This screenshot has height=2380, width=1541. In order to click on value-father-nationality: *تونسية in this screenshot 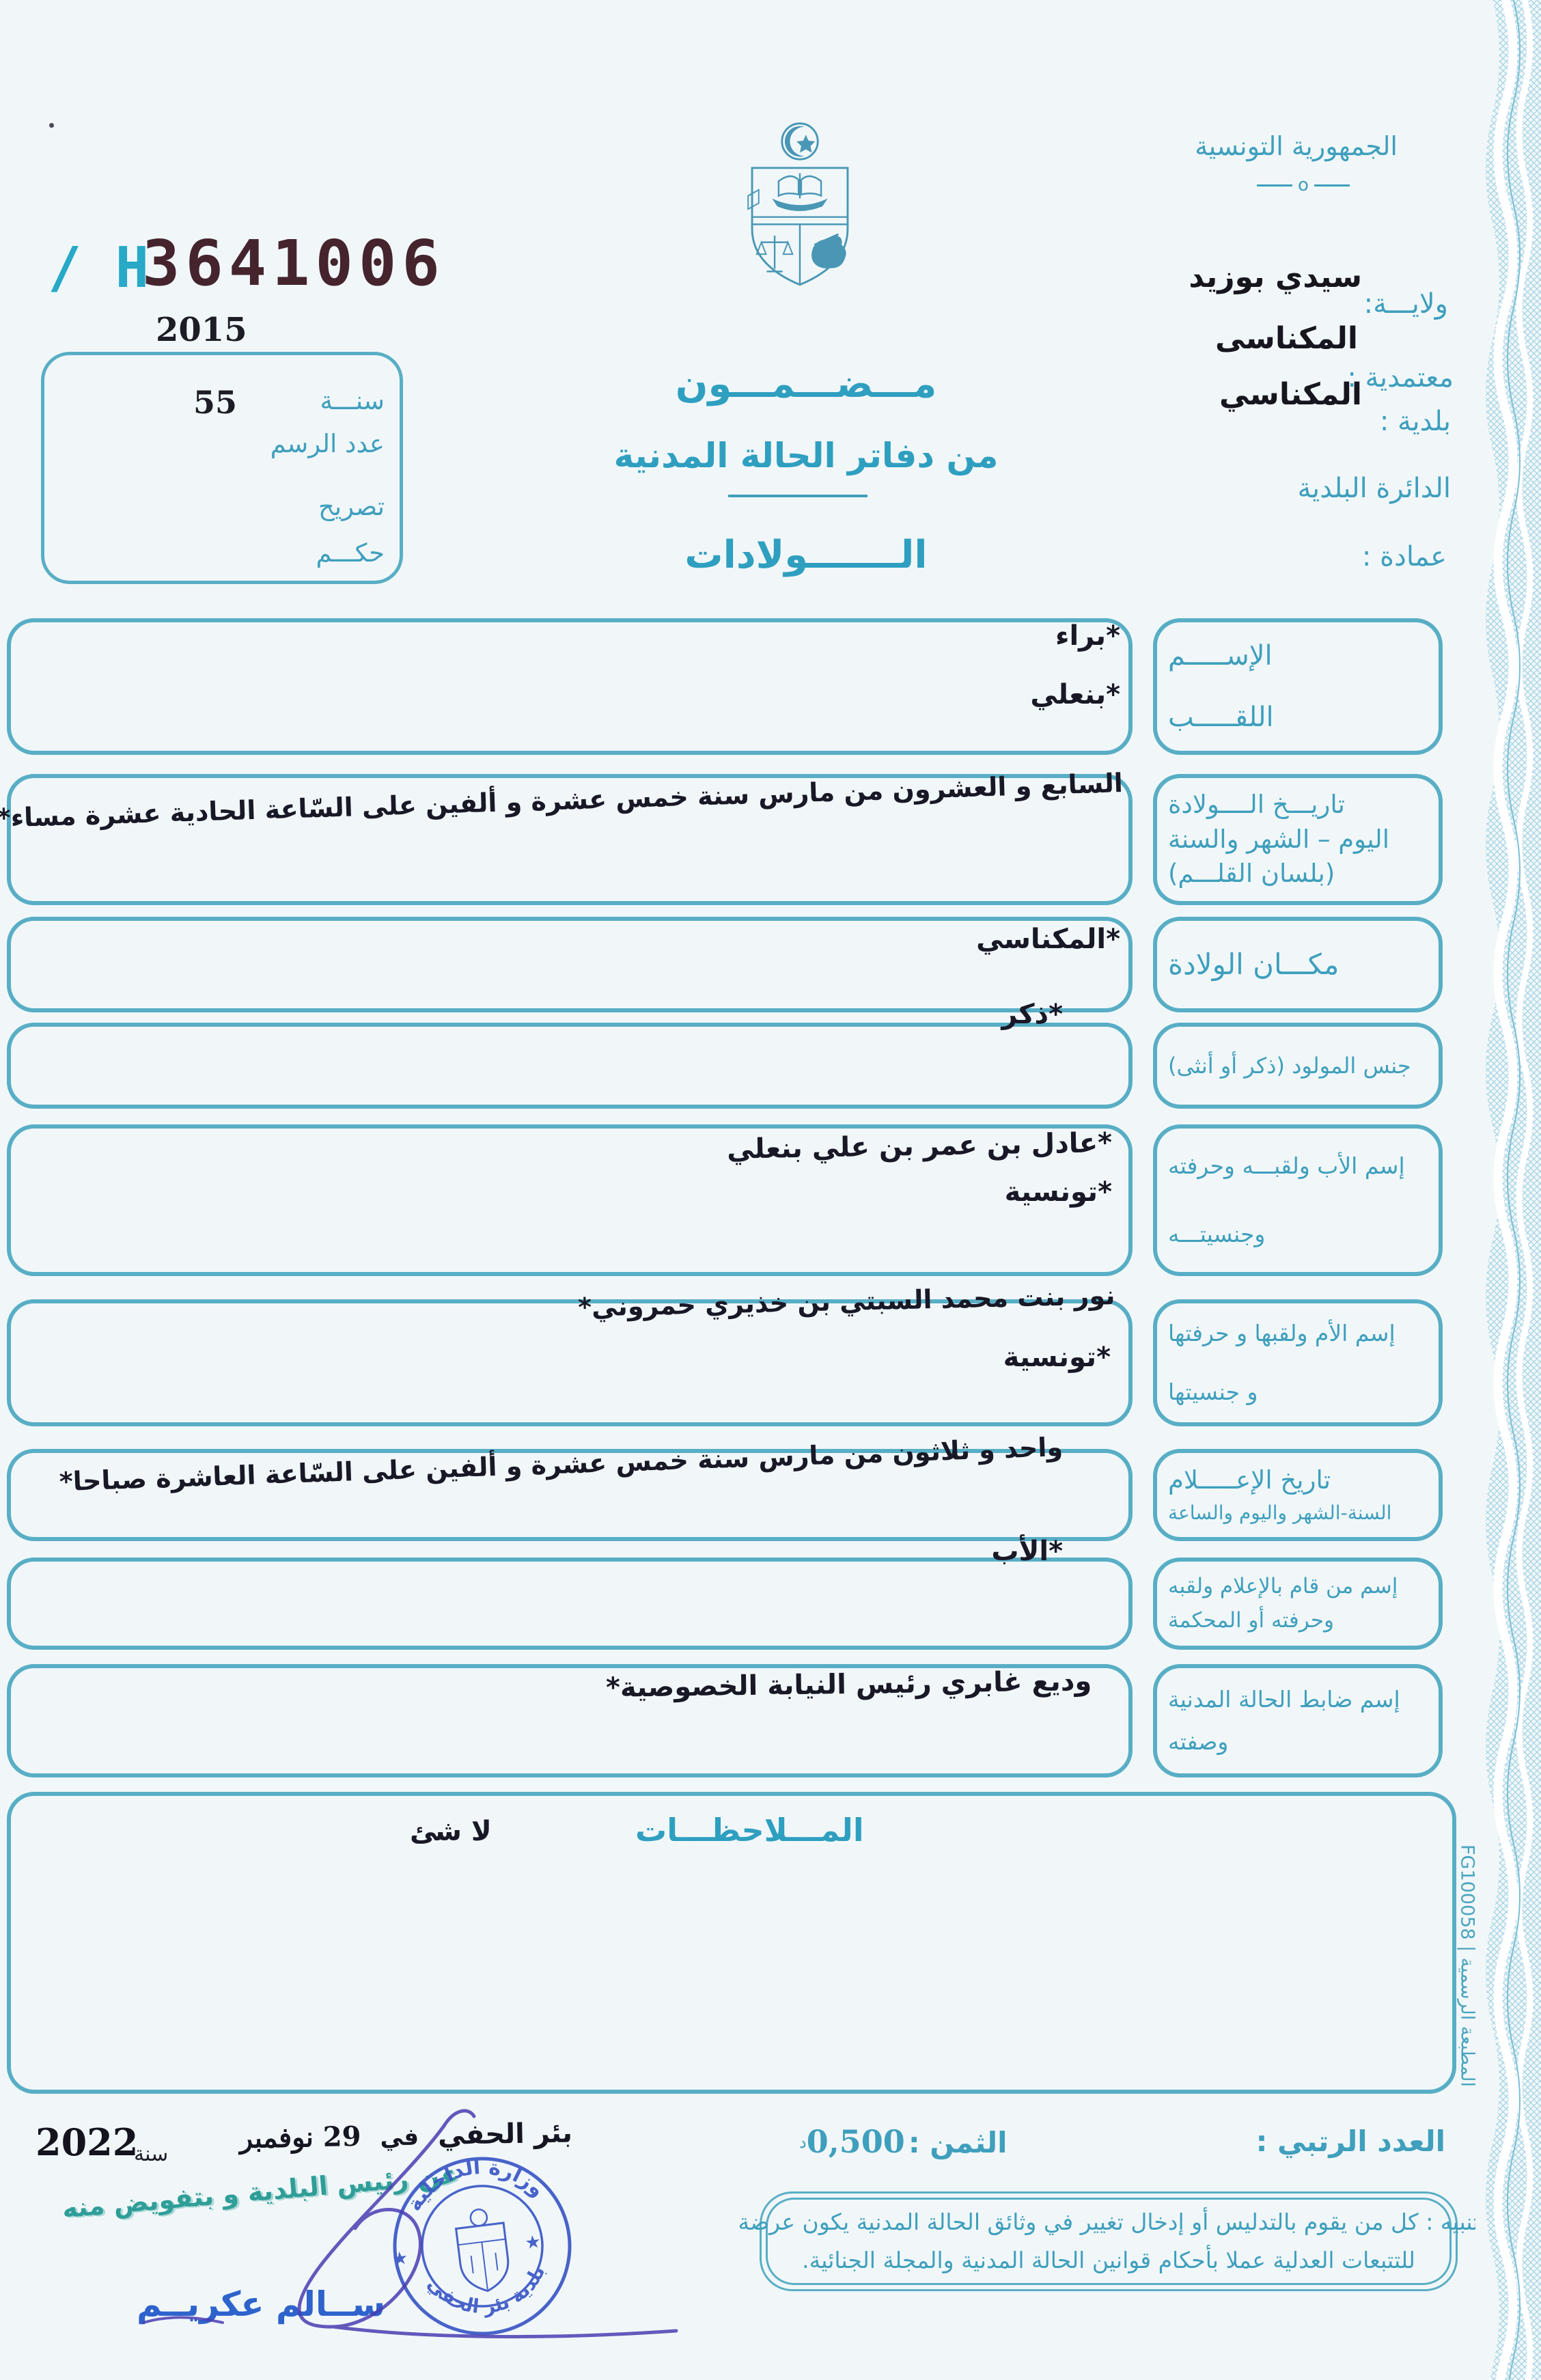, I will do `click(1058, 1192)`.